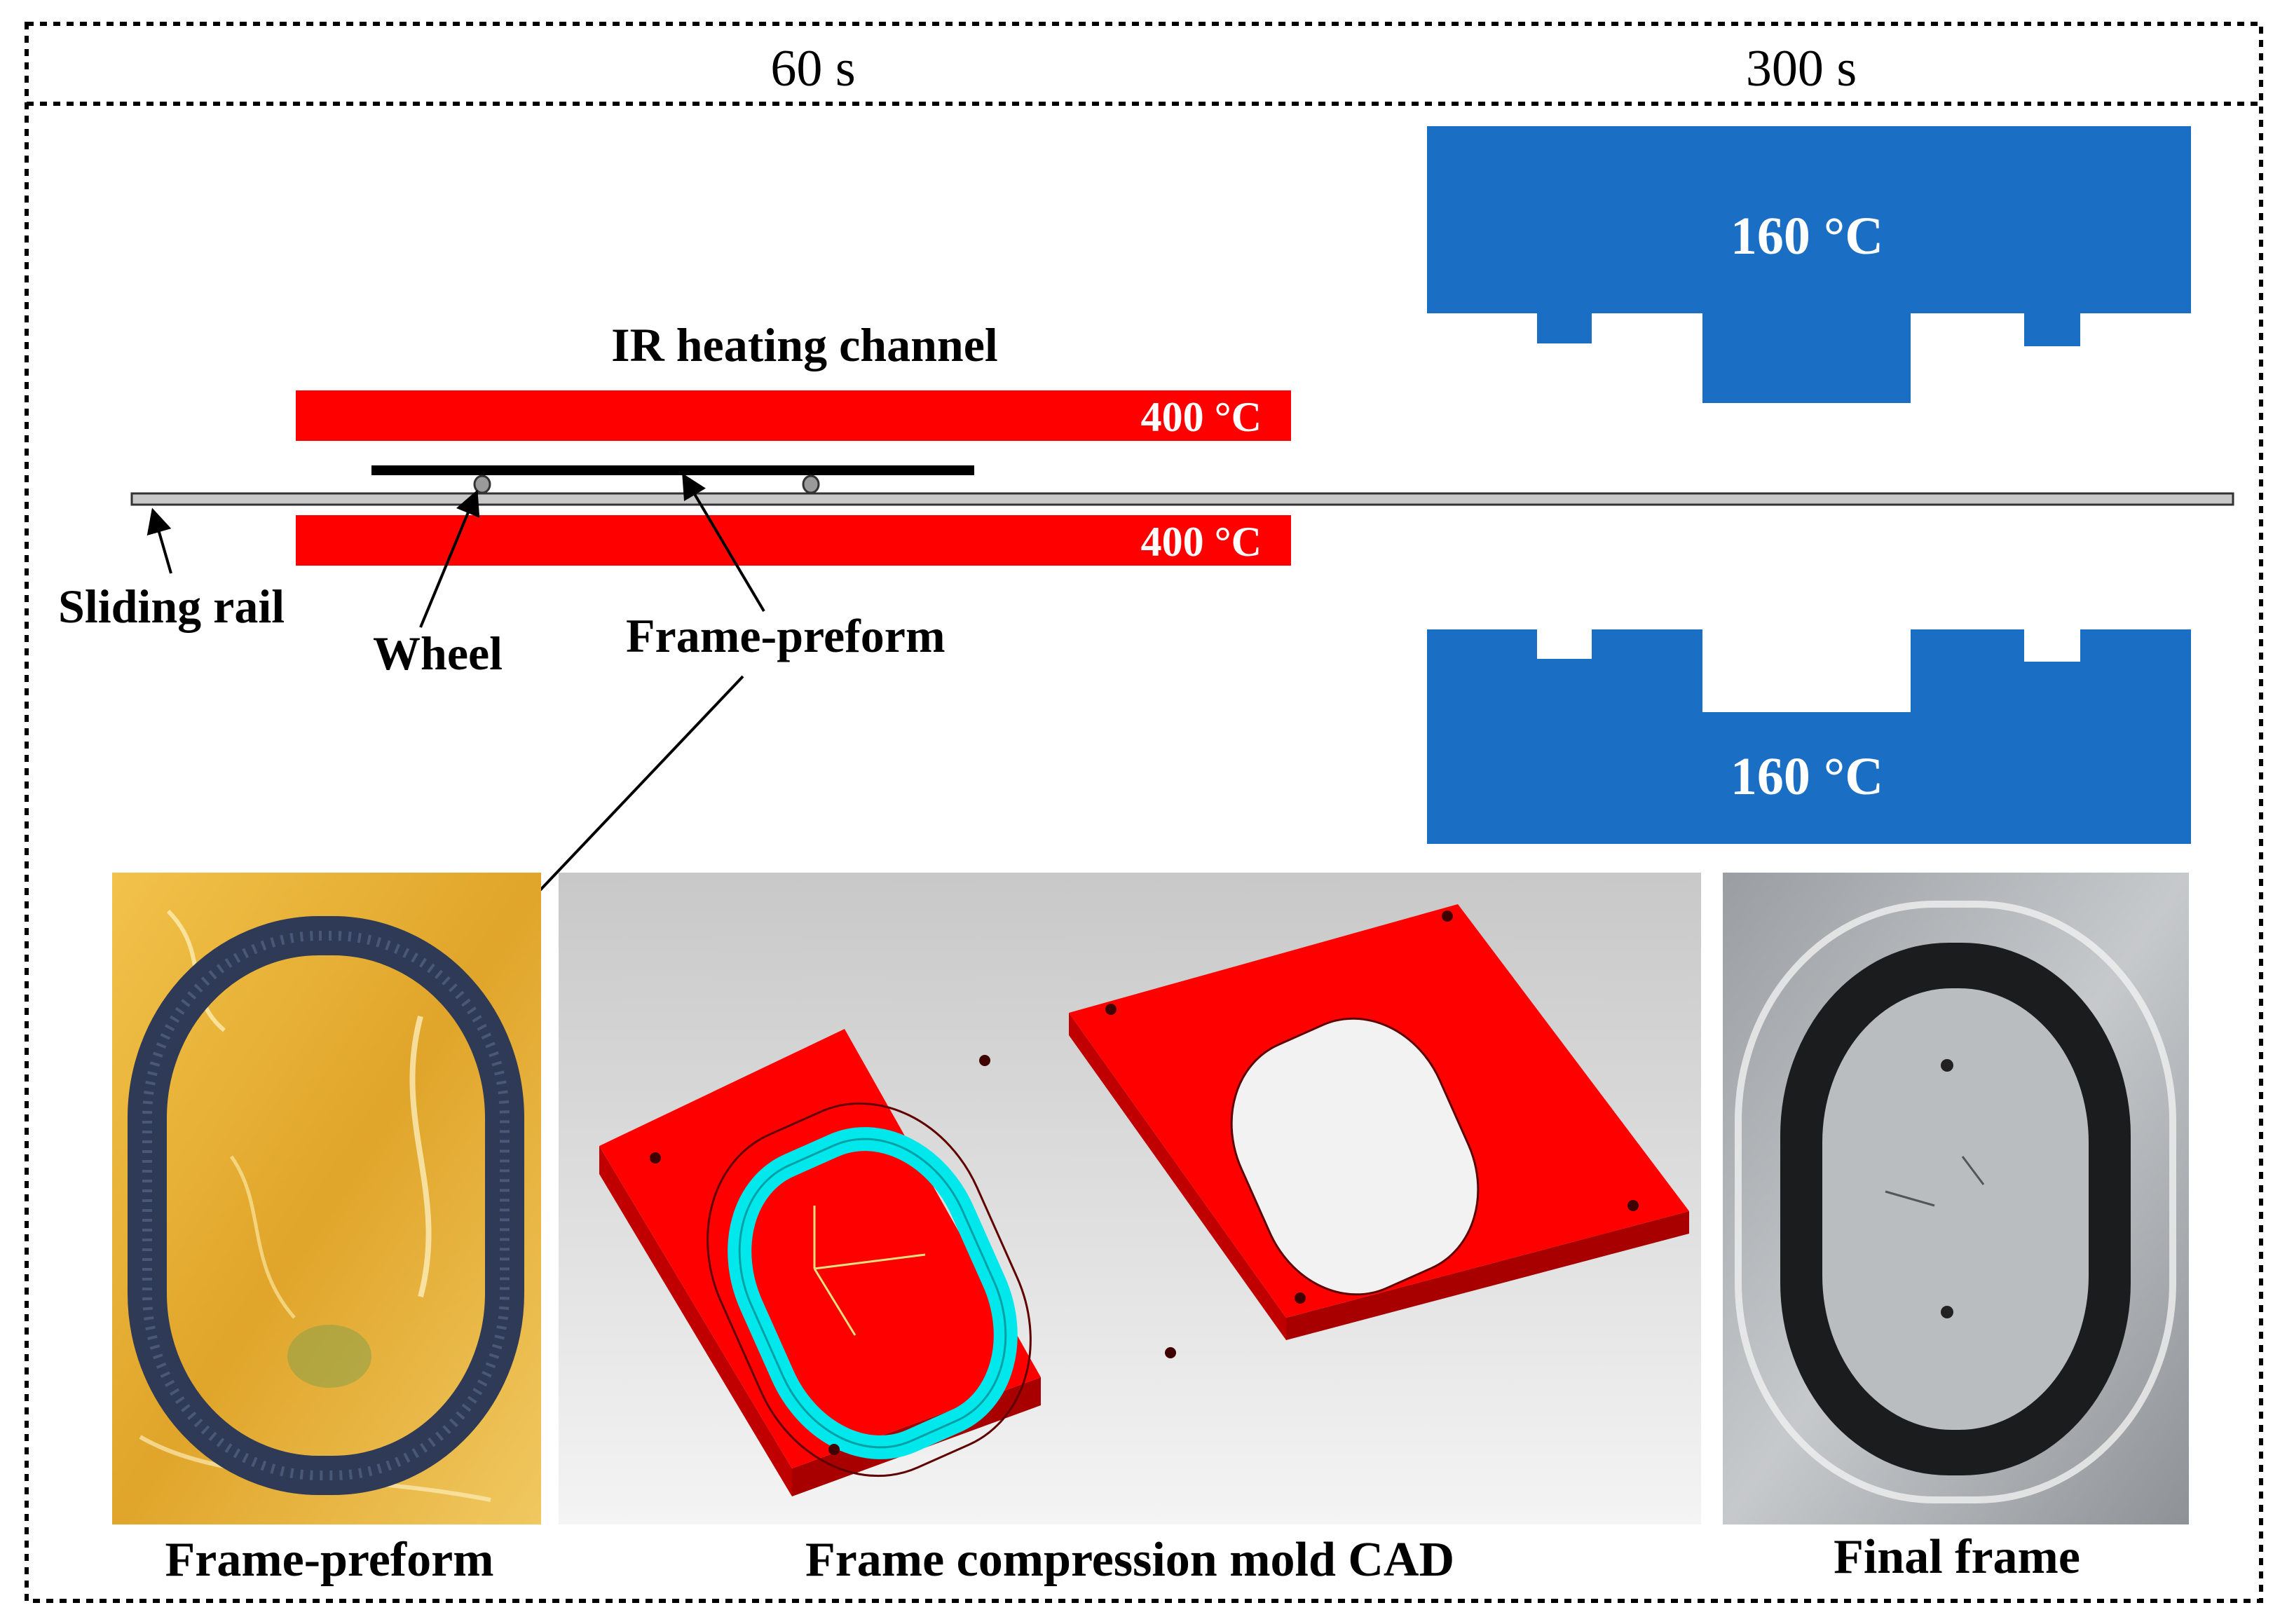 This screenshot has height=1624, width=2287. What do you see at coordinates (1801, 68) in the screenshot?
I see `time-label-right: 300 s` at bounding box center [1801, 68].